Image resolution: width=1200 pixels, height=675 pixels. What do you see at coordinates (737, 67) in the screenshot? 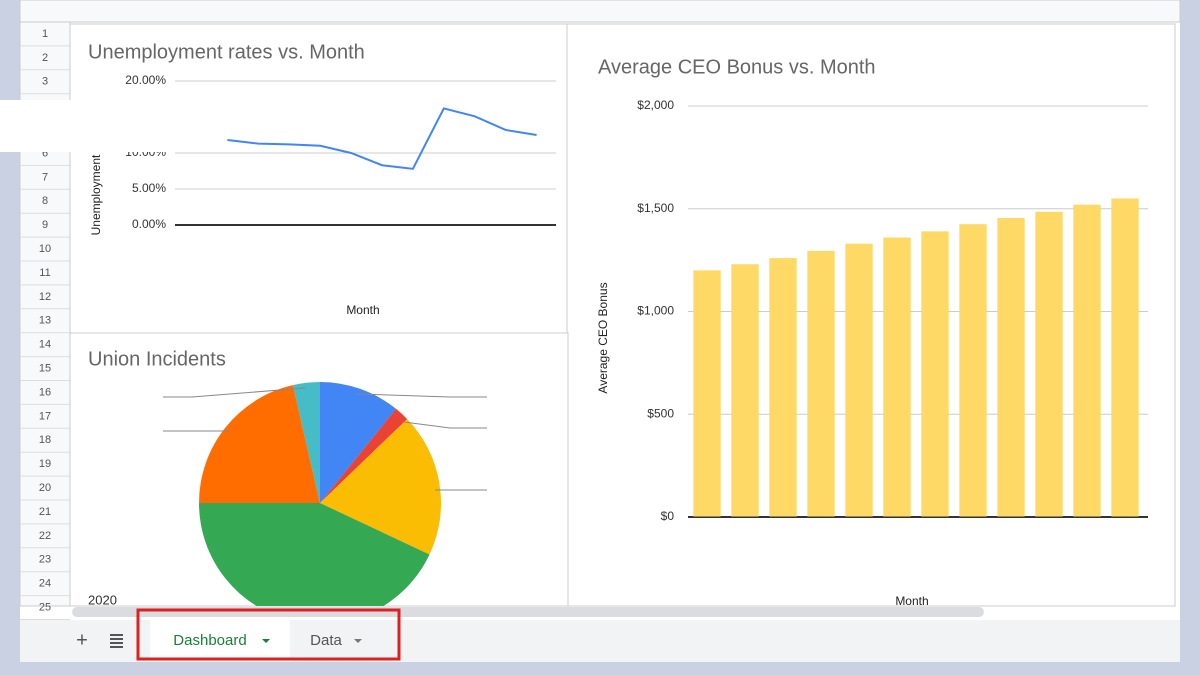
I see `chart-title: Average CEO Bonus vs. Month` at bounding box center [737, 67].